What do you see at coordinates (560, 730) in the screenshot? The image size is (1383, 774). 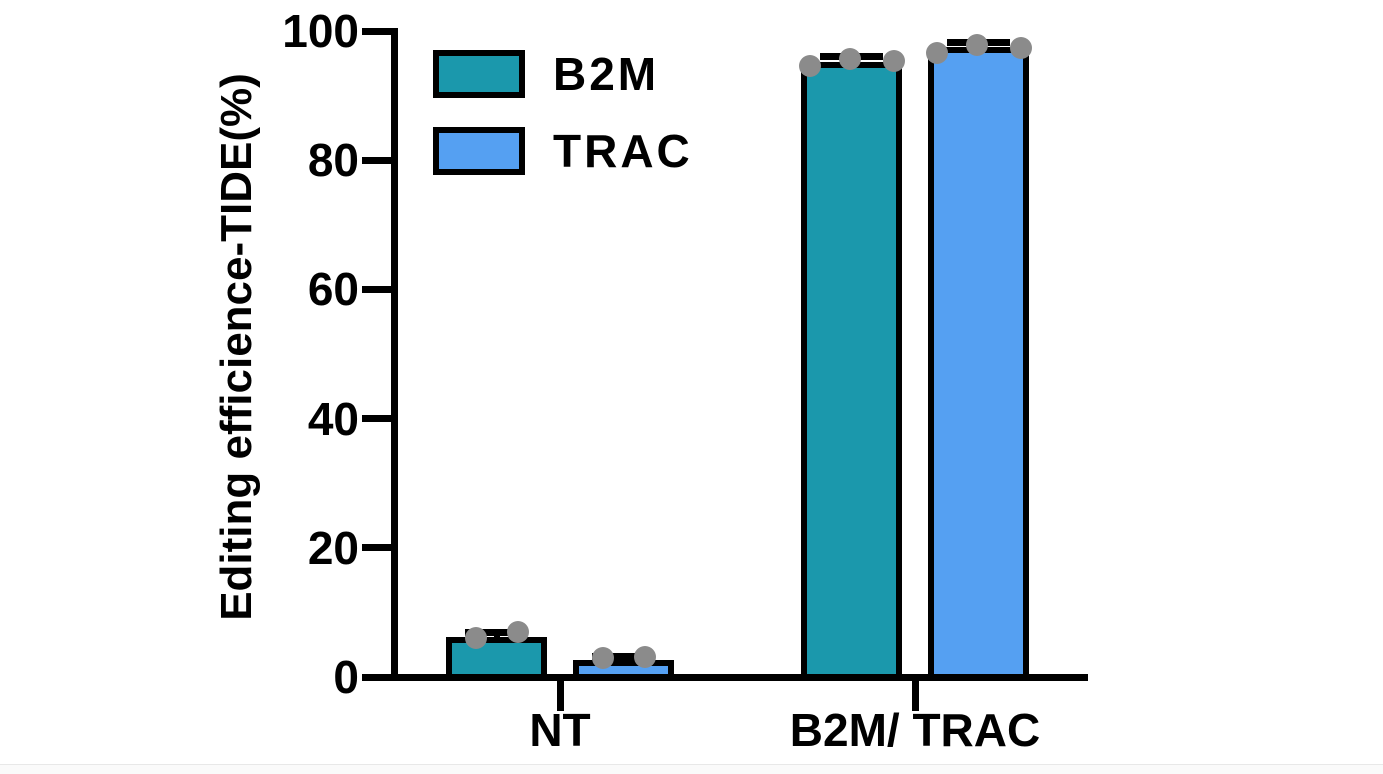 I see `x-category-label: NT` at bounding box center [560, 730].